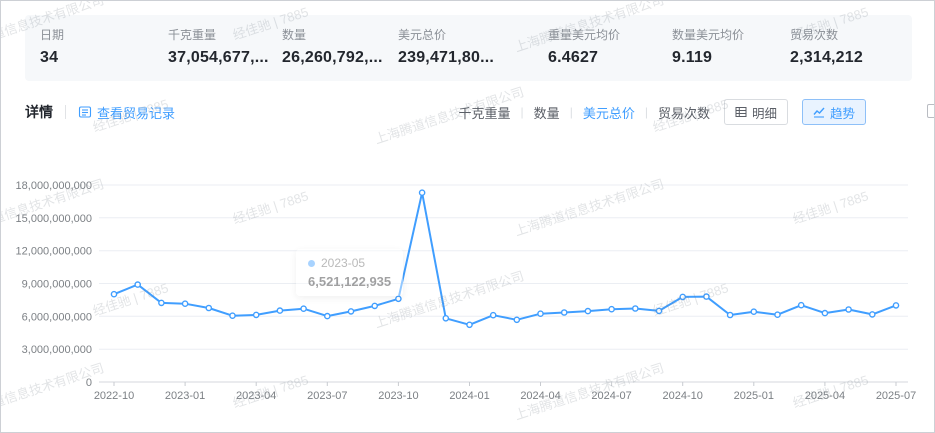  What do you see at coordinates (842, 113) in the screenshot?
I see `trend-view-label: 趋势` at bounding box center [842, 113].